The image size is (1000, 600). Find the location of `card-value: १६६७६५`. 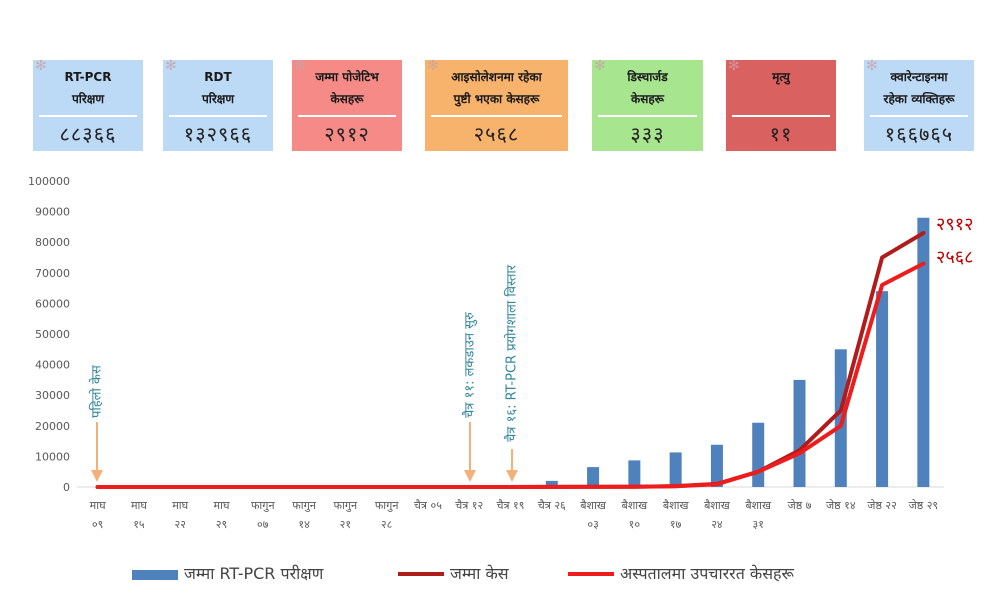

card-value: १६६७६५ is located at coordinates (919, 134).